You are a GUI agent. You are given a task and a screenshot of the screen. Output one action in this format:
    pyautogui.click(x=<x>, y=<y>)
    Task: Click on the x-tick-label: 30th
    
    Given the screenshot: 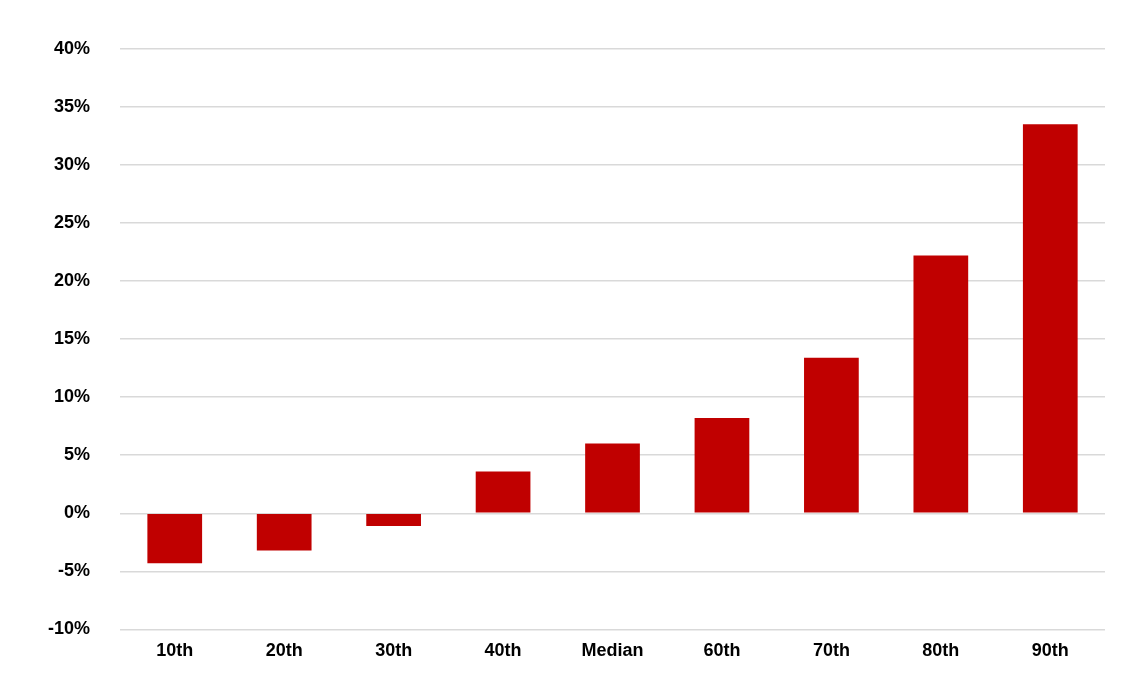 What is the action you would take?
    pyautogui.click(x=394, y=650)
    